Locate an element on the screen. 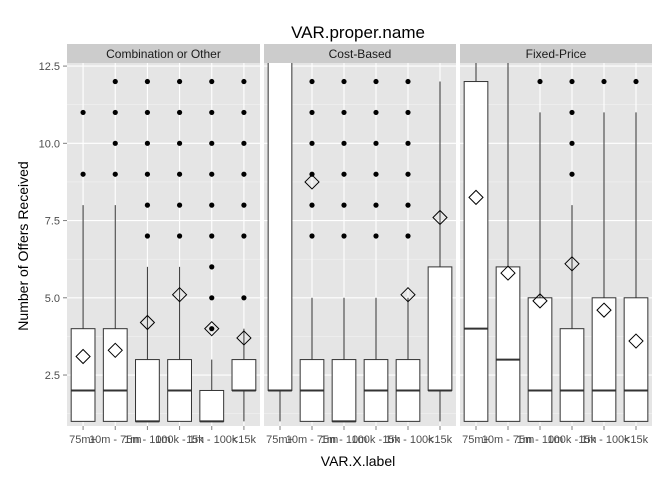  box-10m - 75m is located at coordinates (115, 250).